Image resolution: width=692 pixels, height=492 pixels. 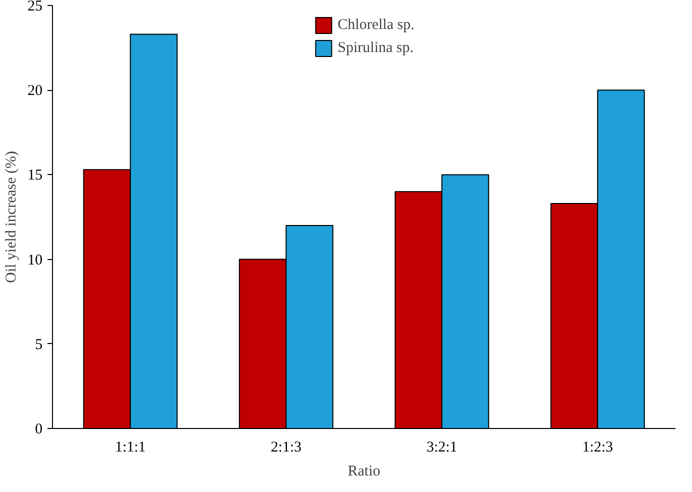 I want to click on x-tick-label: 3:2:1, so click(x=442, y=448).